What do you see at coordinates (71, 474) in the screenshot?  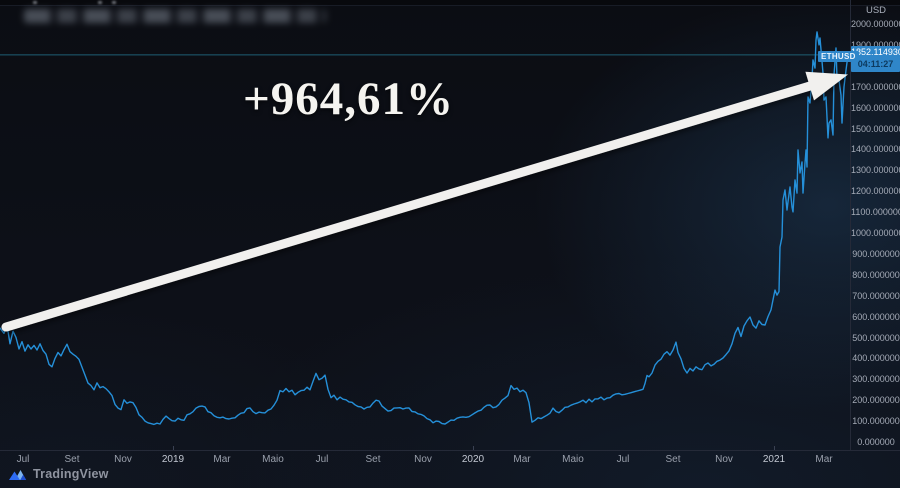 I see `tradingview-wordmark: TradingView` at bounding box center [71, 474].